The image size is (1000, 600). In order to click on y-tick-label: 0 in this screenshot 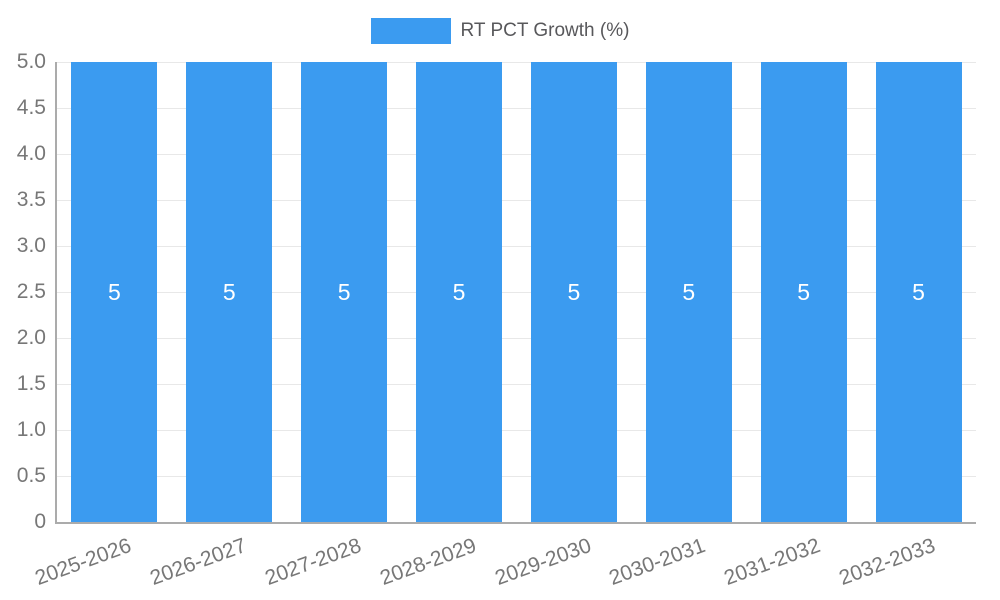, I will do `click(40, 521)`.